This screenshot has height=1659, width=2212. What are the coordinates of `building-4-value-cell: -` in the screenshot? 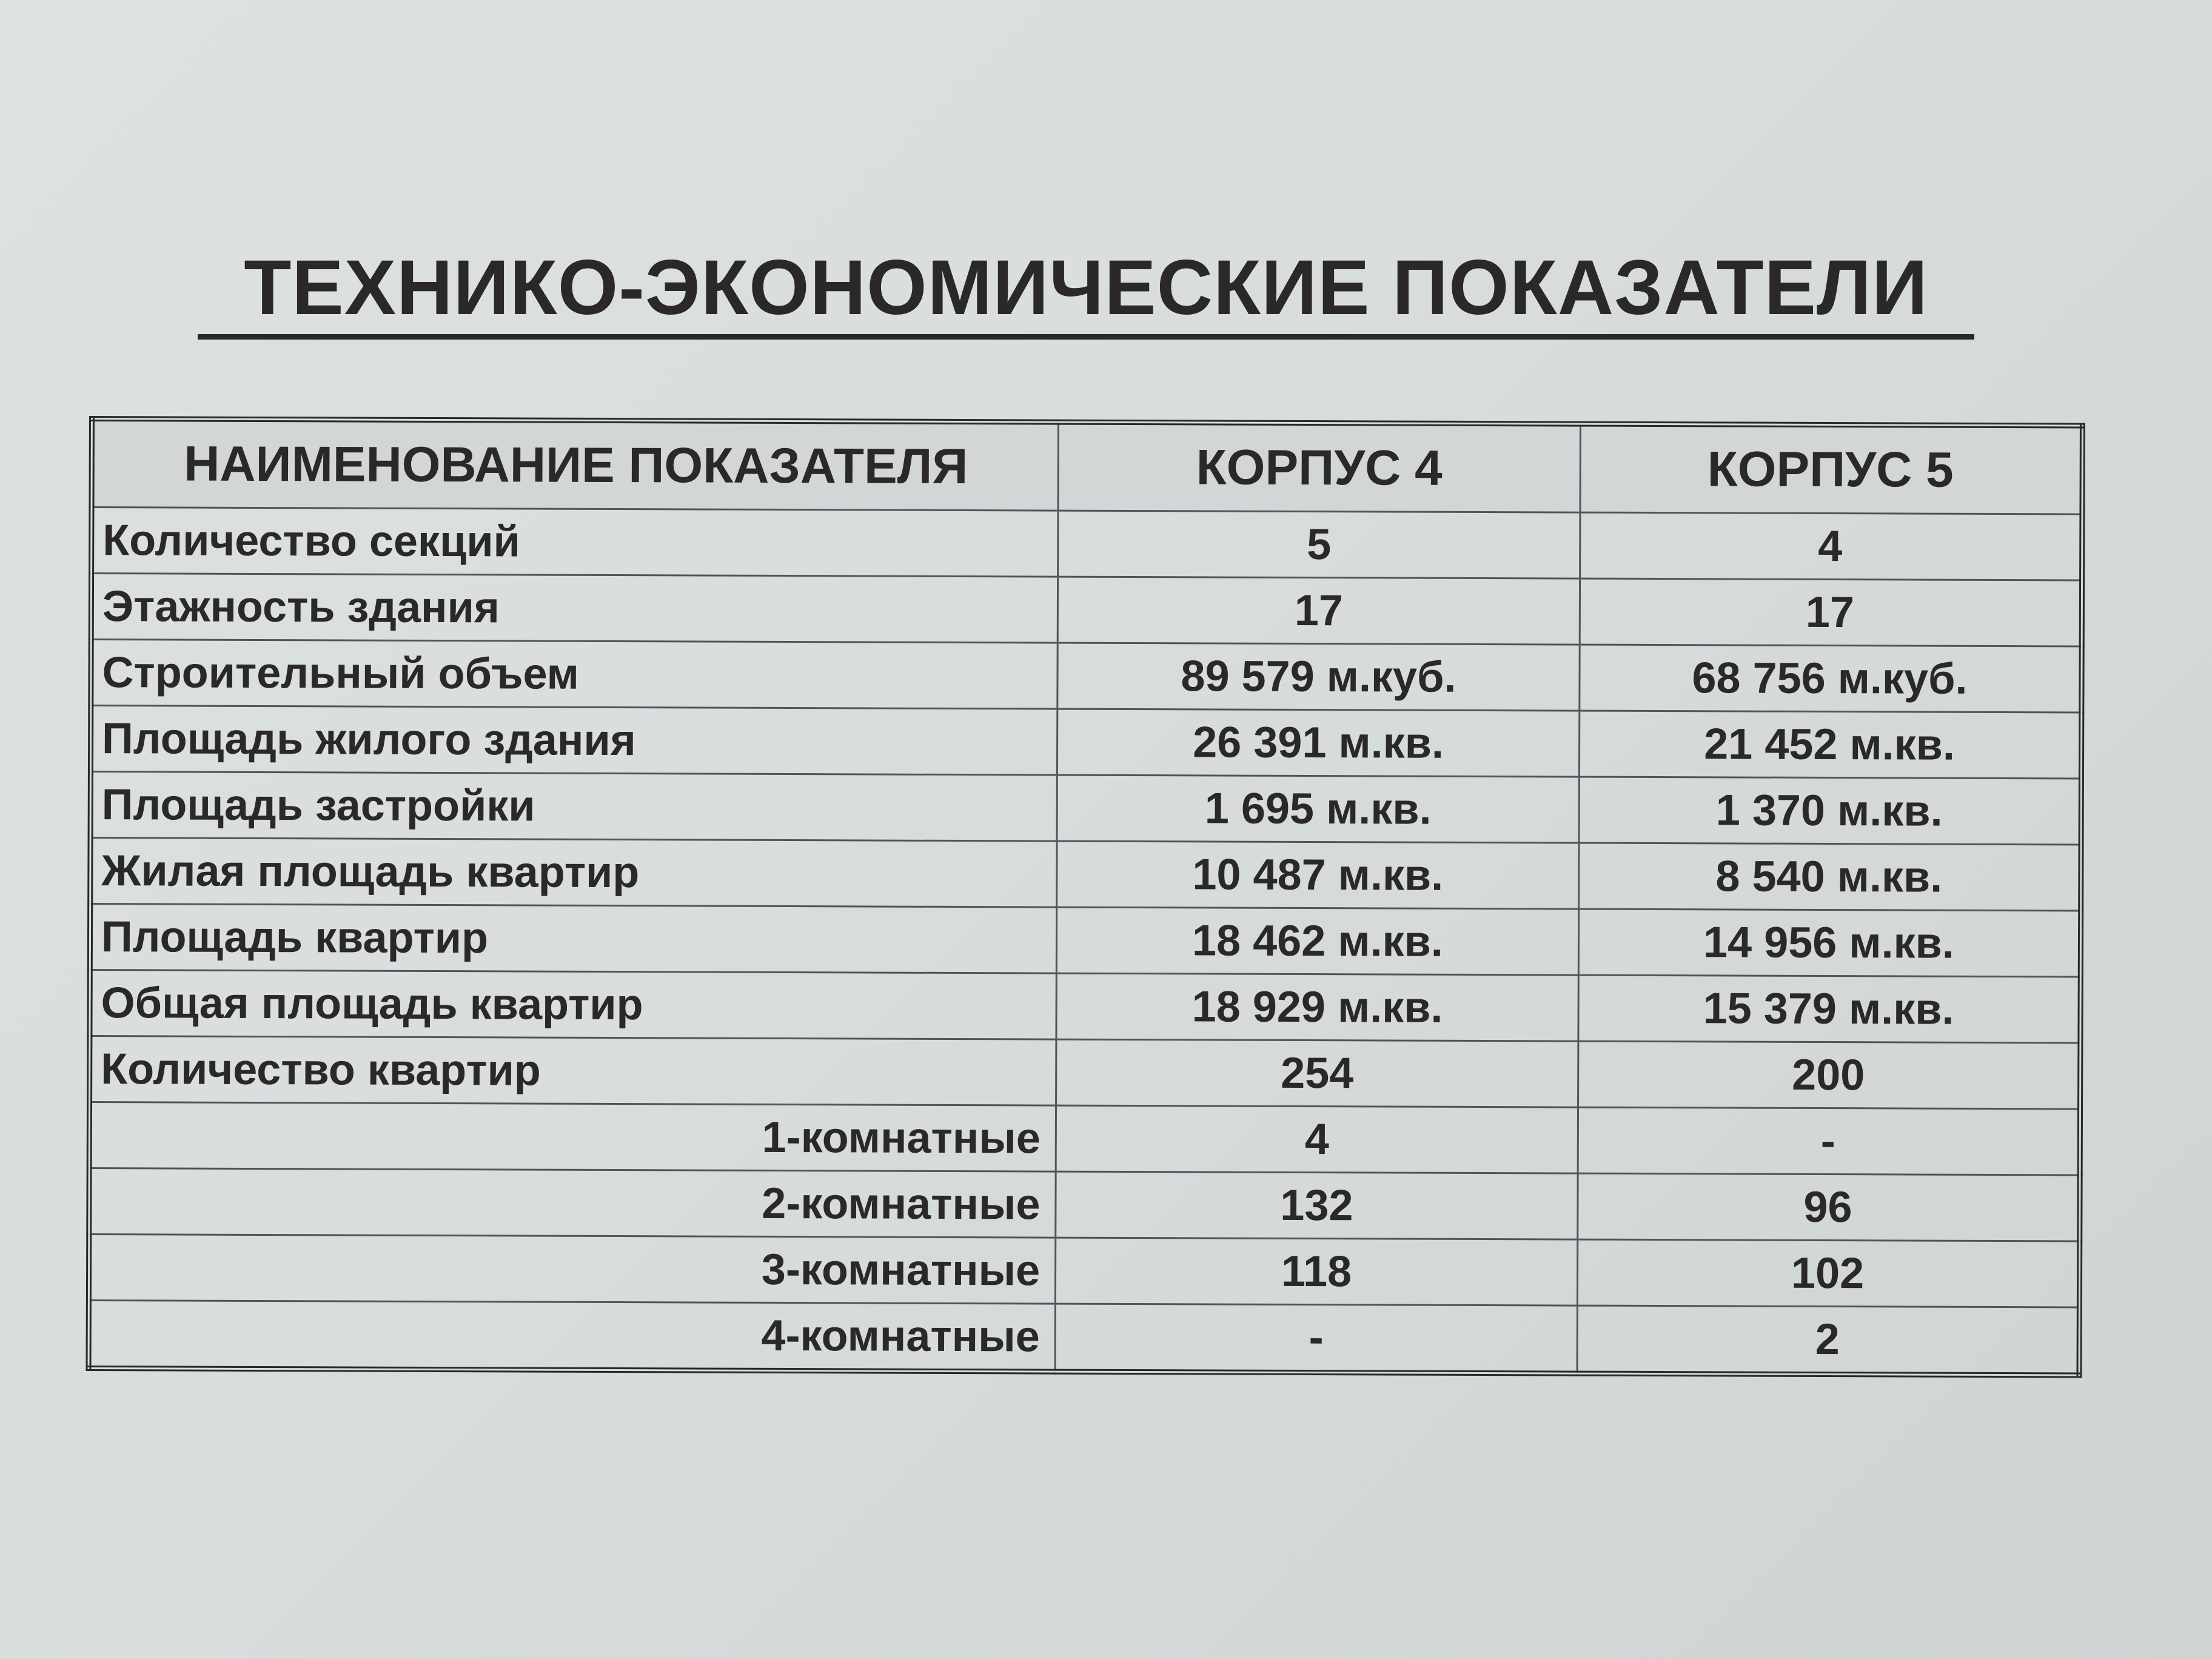 It's located at (1317, 1339).